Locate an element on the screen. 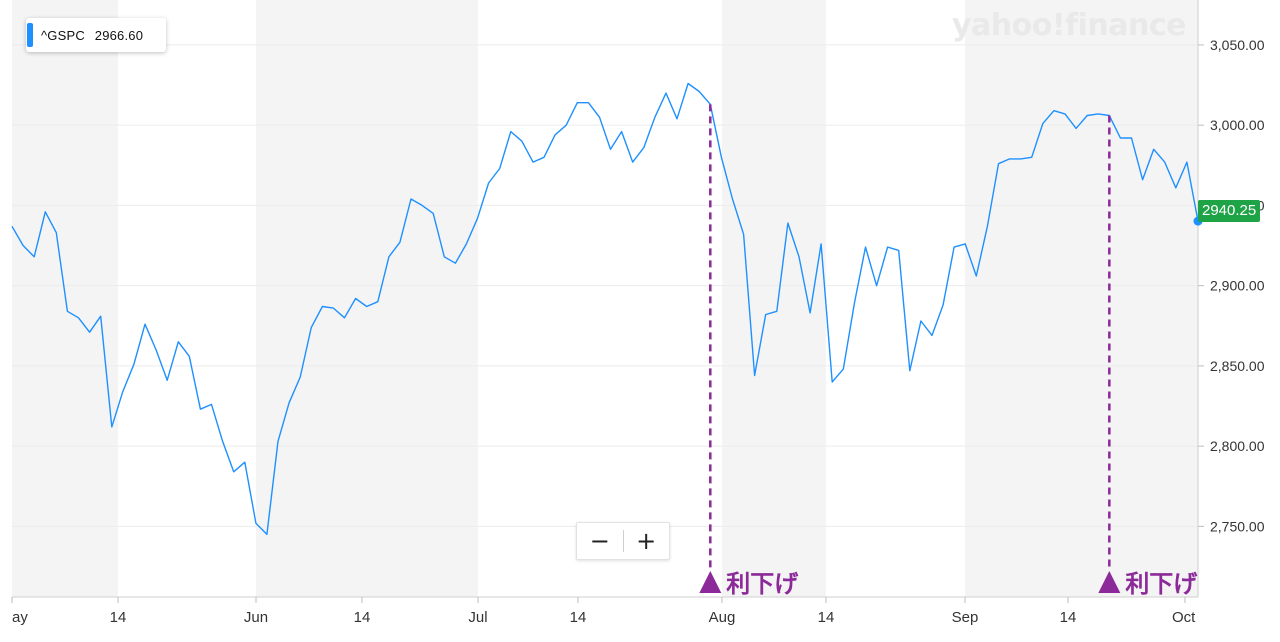  x-tick-label: ay is located at coordinates (20, 617).